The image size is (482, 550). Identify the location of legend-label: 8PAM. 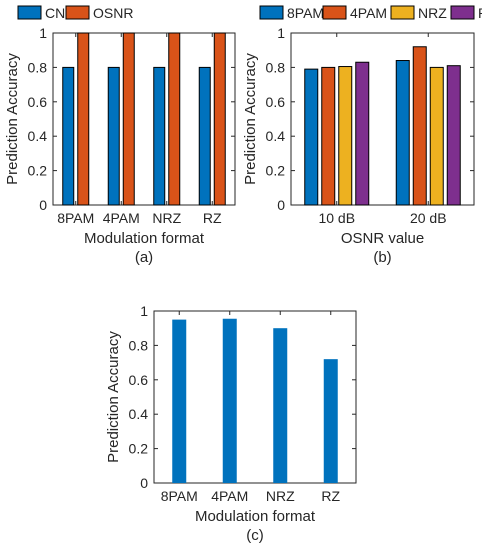
(305, 13).